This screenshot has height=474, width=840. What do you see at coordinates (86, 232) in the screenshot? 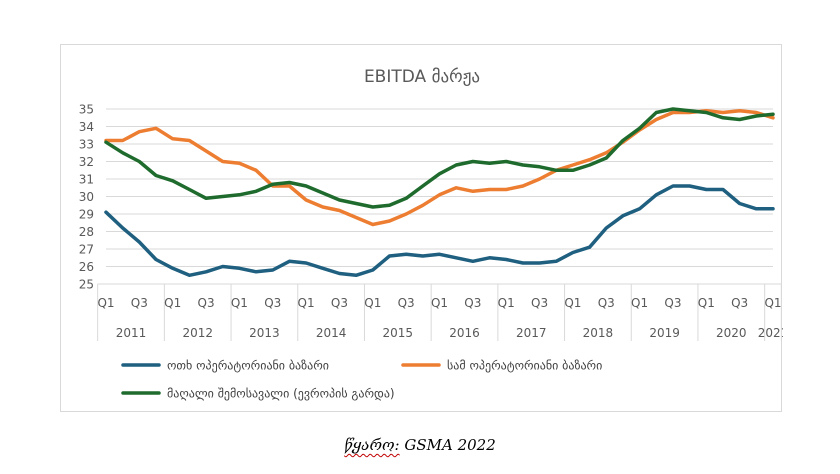
I see `y-tick-label: 28` at bounding box center [86, 232].